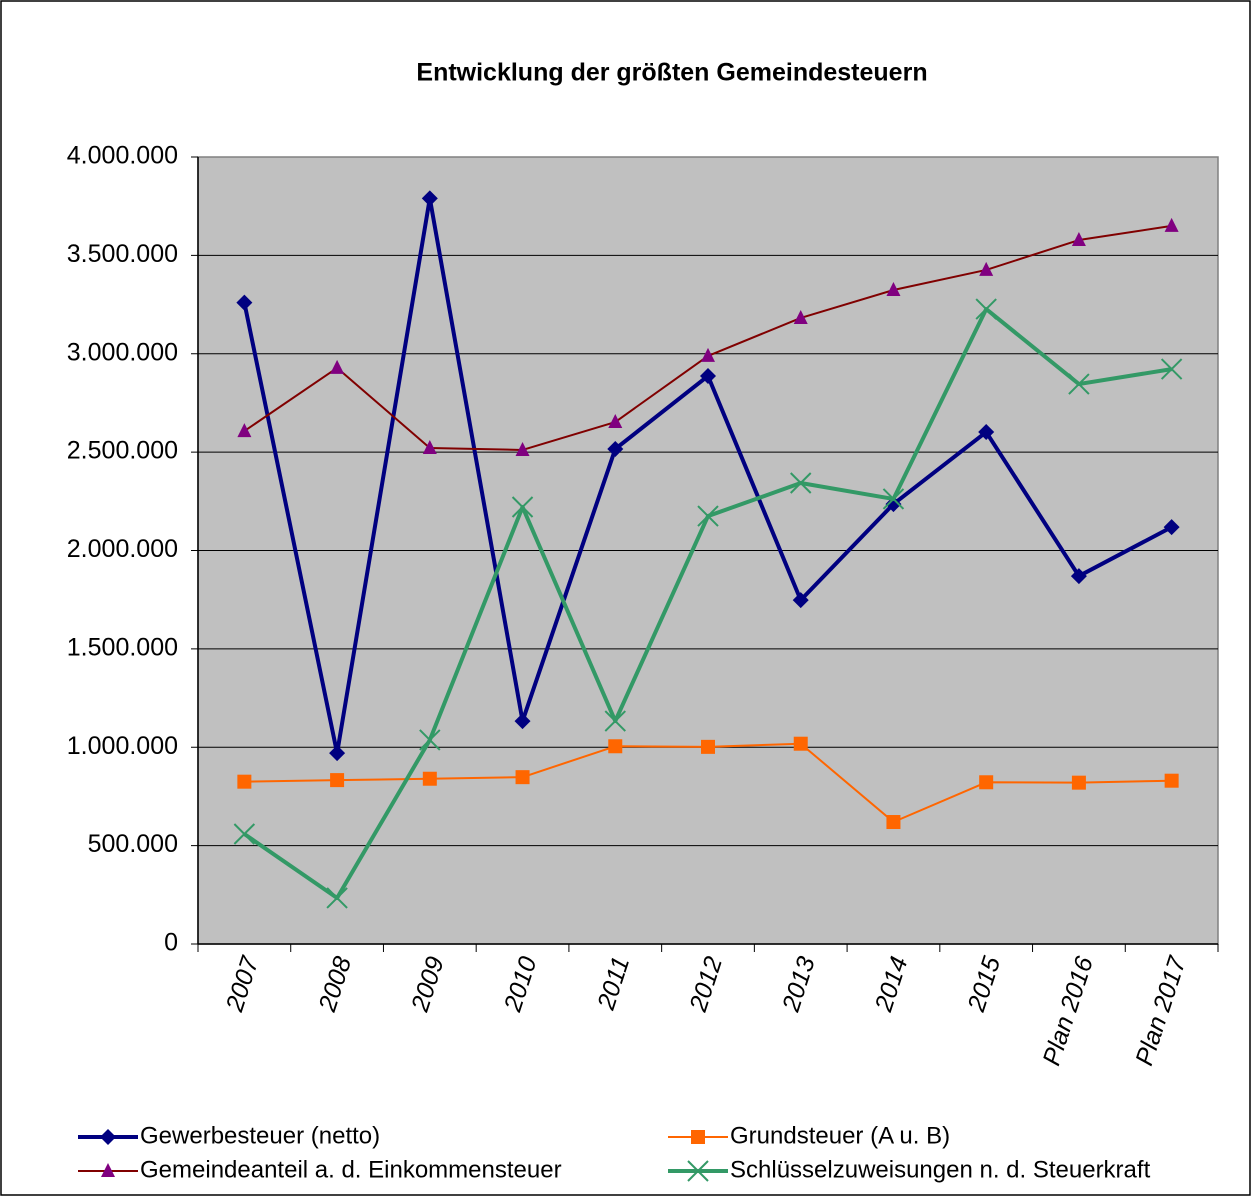 This screenshot has width=1252, height=1197. I want to click on chart-title: Entwicklung der größten Gemeindesteuern, so click(671, 73).